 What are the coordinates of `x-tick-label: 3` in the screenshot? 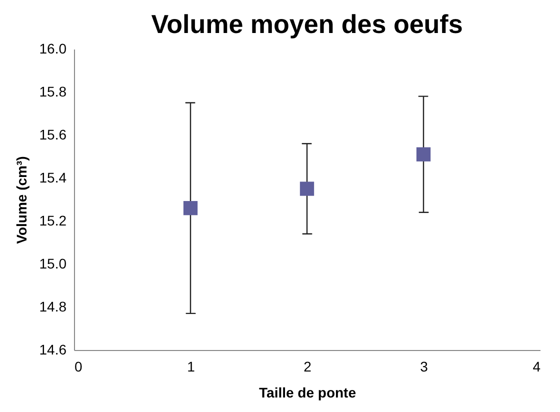 It's located at (424, 366).